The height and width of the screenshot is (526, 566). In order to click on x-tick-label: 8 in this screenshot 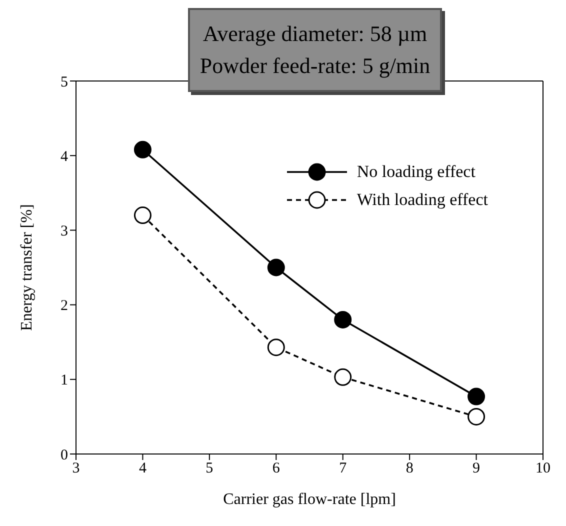, I will do `click(410, 468)`.